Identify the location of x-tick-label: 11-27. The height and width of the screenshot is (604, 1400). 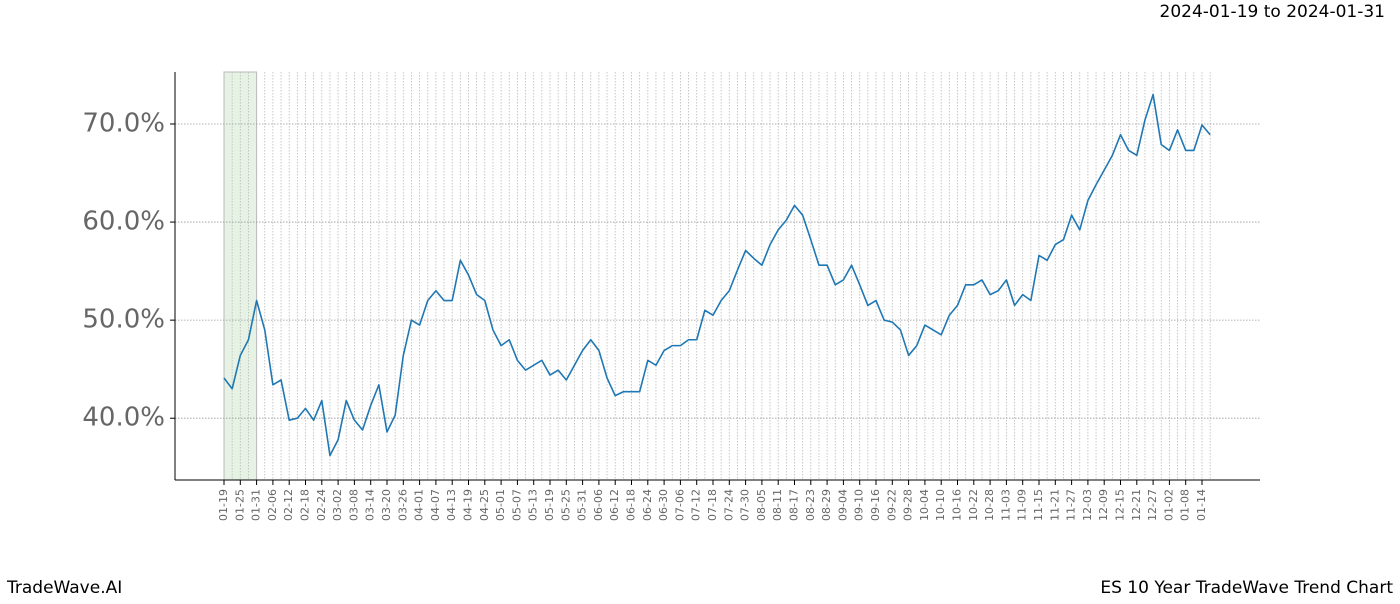
(1071, 505).